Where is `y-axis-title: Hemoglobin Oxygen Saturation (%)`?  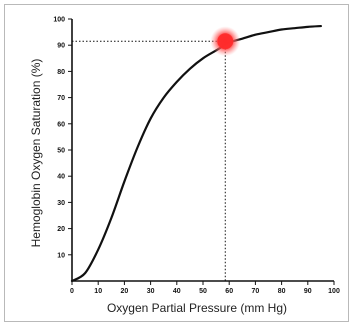 y-axis-title: Hemoglobin Oxygen Saturation (%) is located at coordinates (36, 153).